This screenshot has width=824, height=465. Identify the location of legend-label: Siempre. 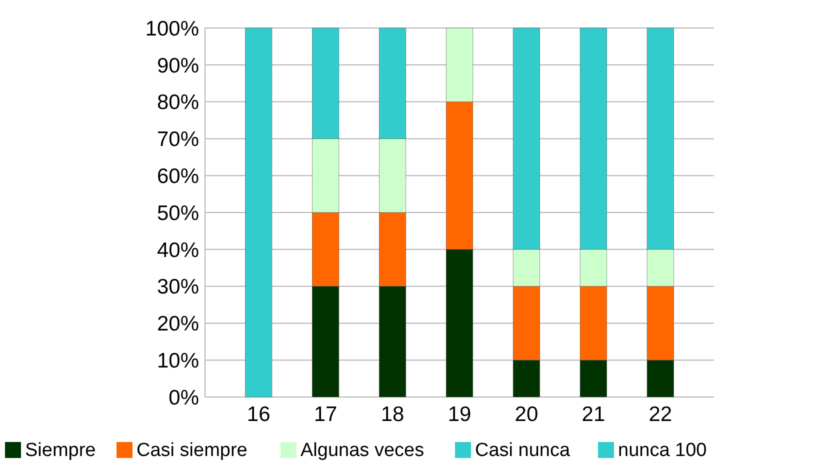
(60, 450).